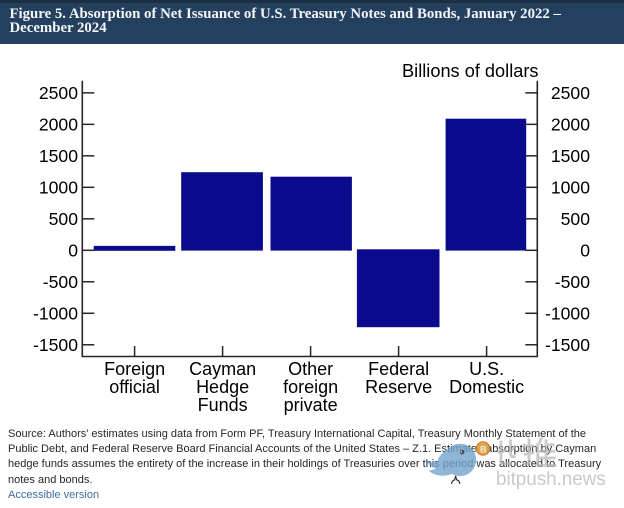  Describe the element at coordinates (398, 387) in the screenshot. I see `svg-text: Reserve` at that location.